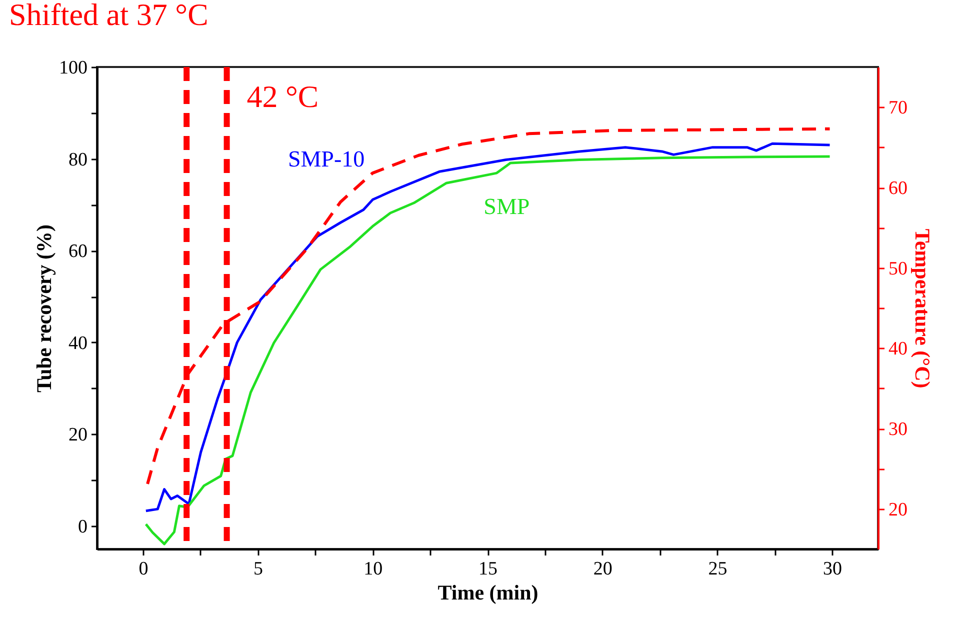 This screenshot has width=956, height=621. Describe the element at coordinates (898, 509) in the screenshot. I see `y2-tick-label: 20` at that location.